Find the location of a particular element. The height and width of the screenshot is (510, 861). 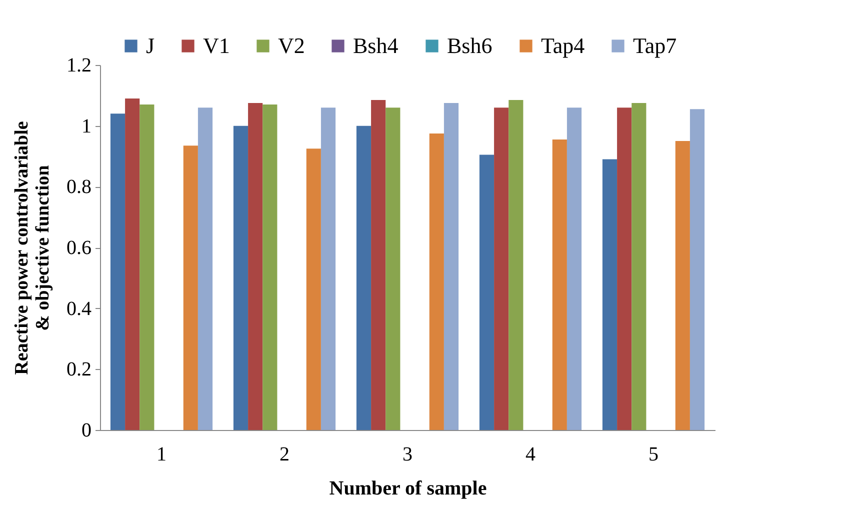

legend-label: Tap4 is located at coordinates (563, 45).